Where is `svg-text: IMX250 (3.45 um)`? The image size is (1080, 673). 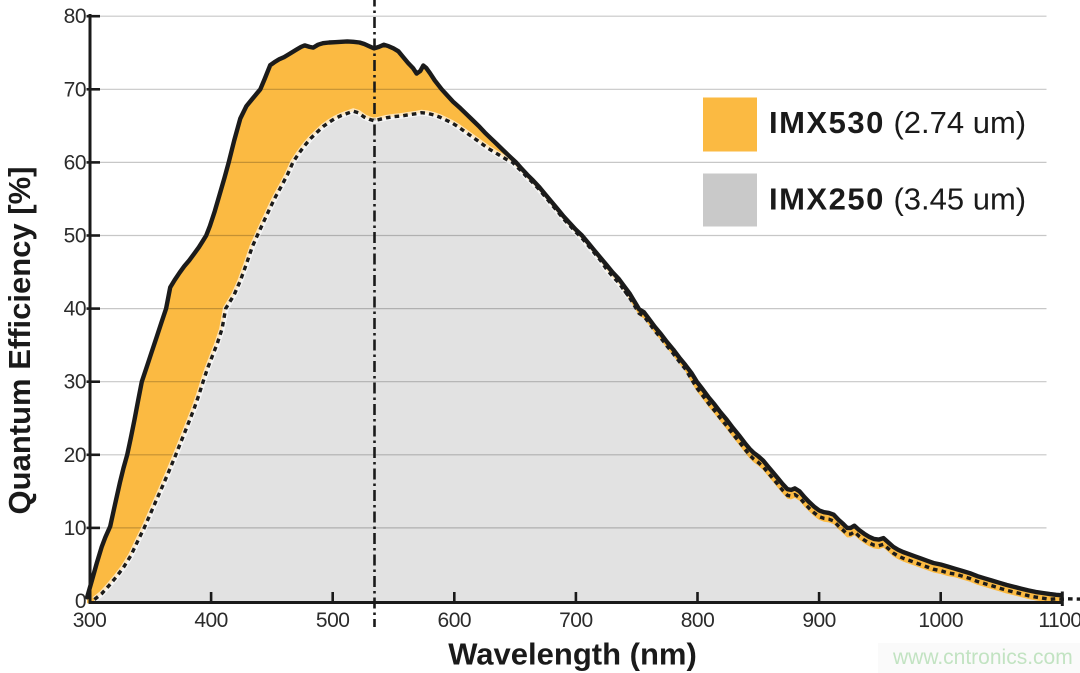
svg-text: IMX250 (3.45 um) is located at coordinates (897, 199).